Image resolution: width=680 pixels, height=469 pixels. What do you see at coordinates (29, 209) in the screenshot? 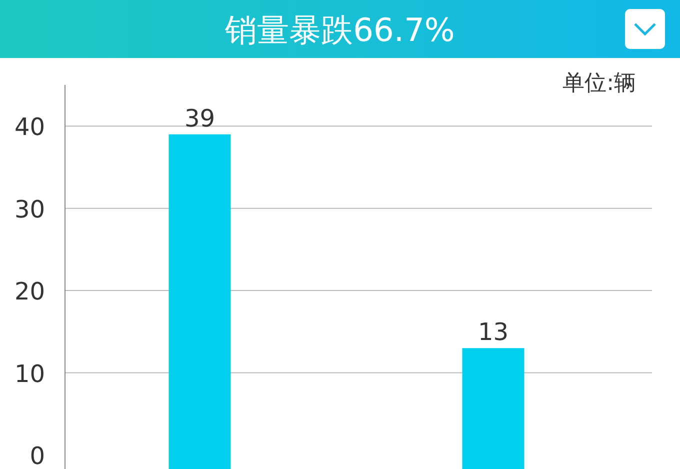
I see `y-tick-label: 30` at bounding box center [29, 209].